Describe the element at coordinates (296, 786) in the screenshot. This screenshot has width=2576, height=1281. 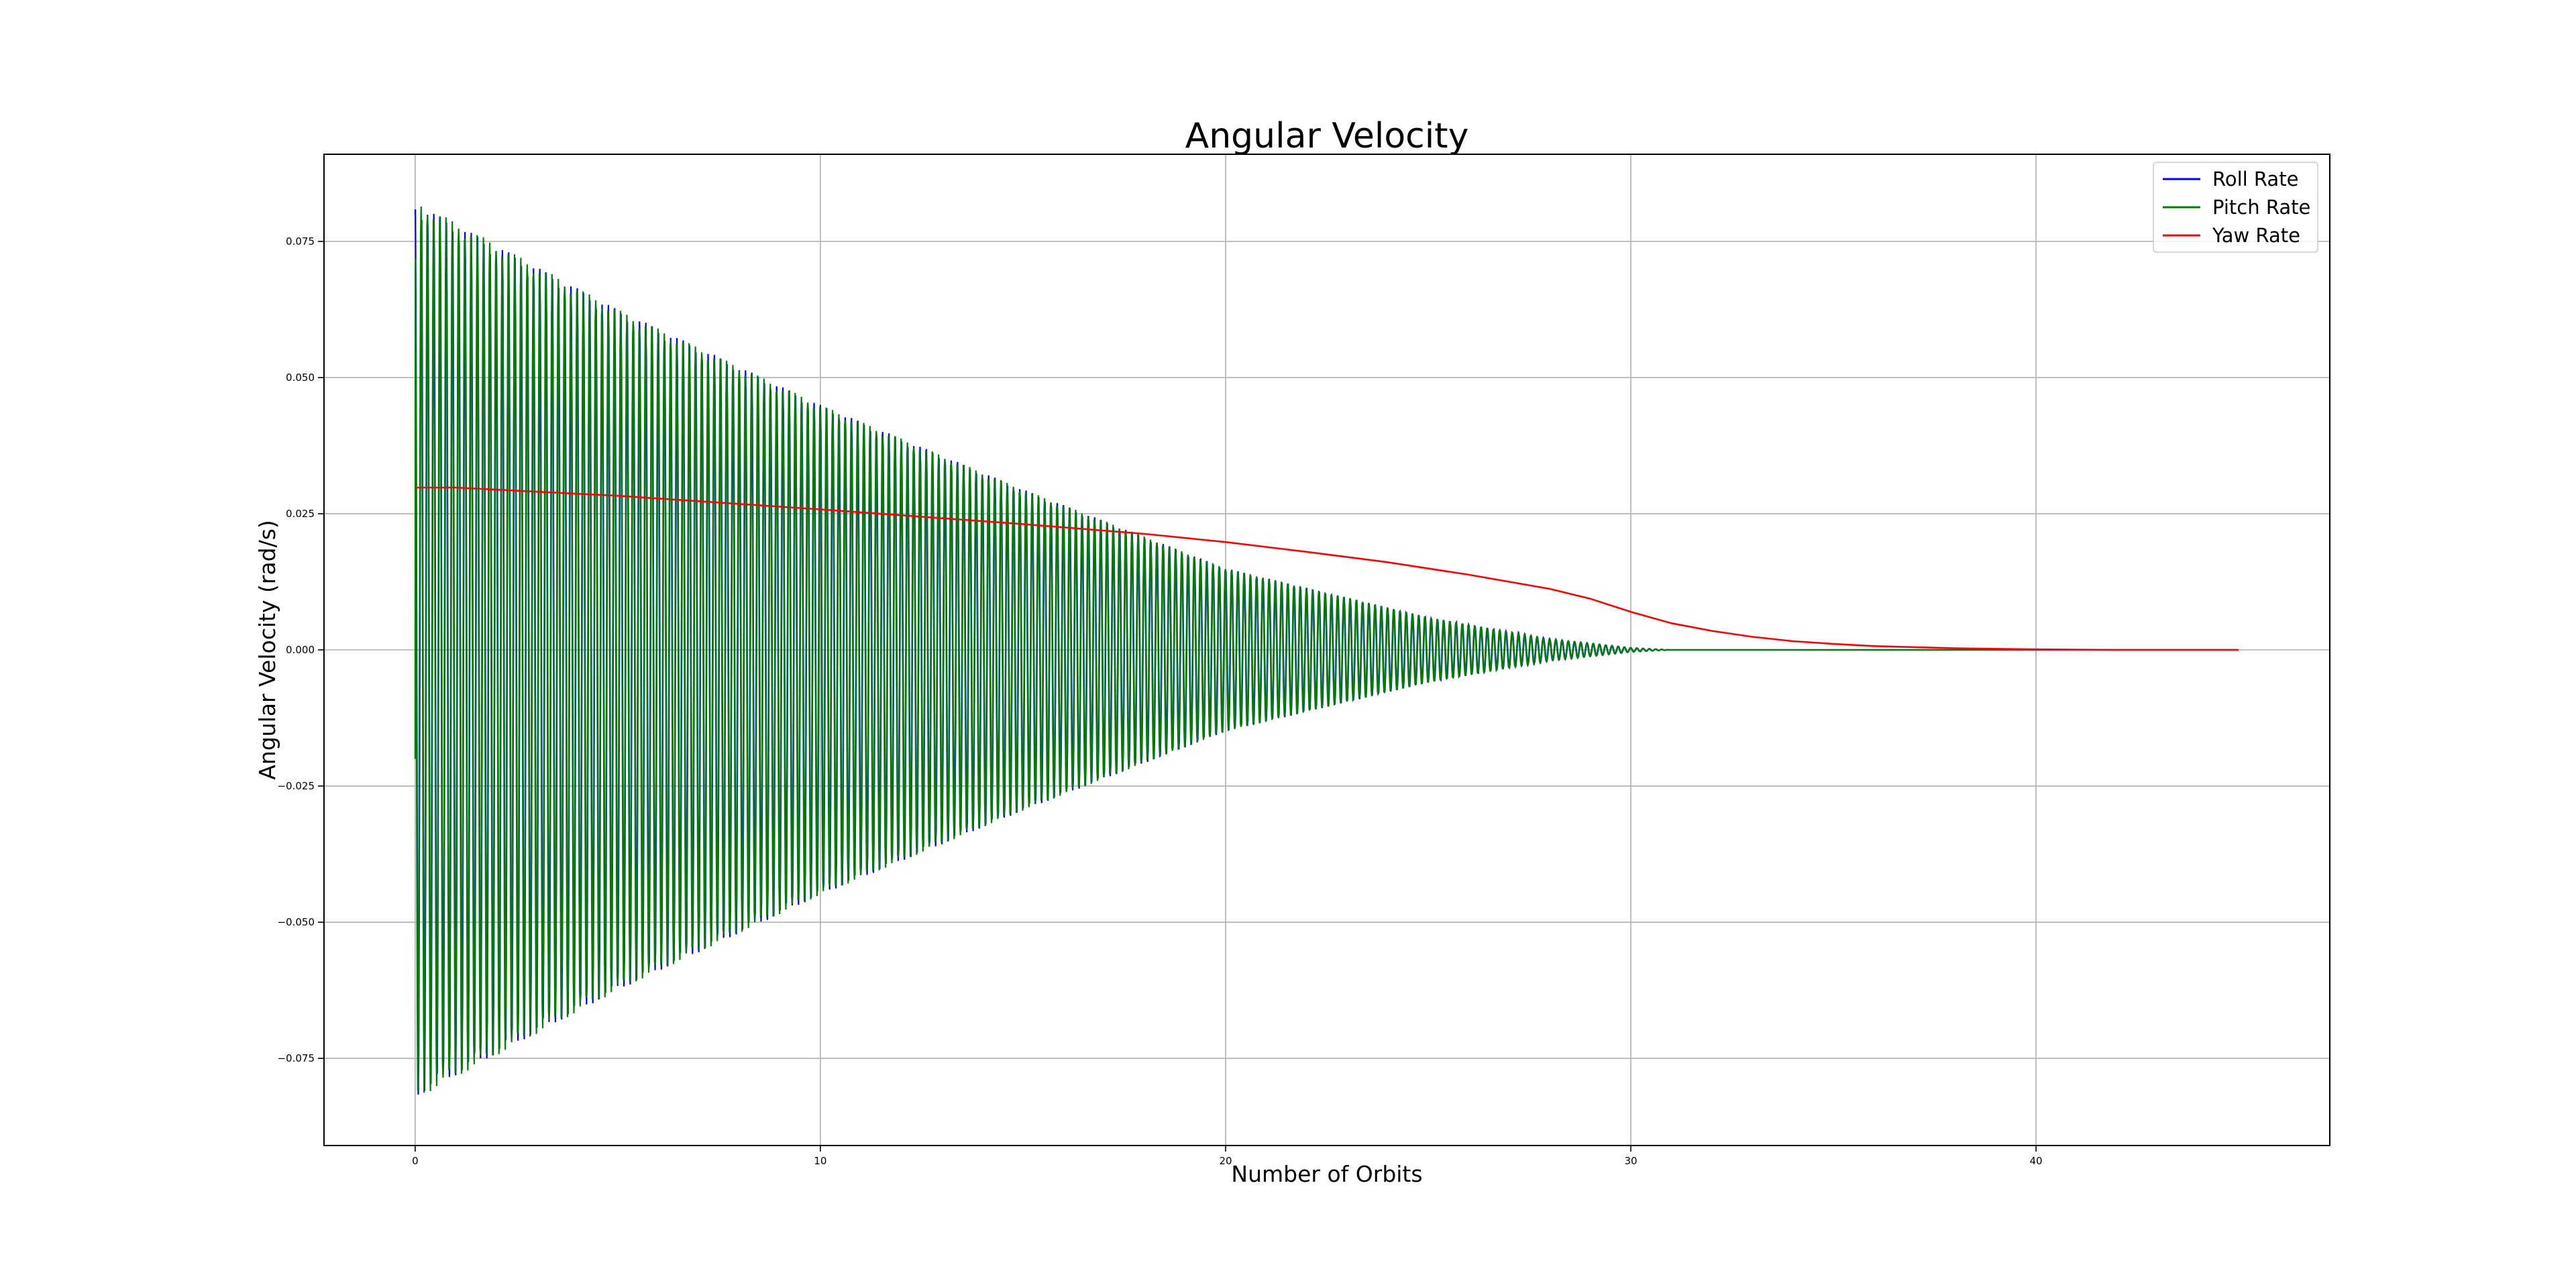
I see `y-tick-label: −0.025` at that location.